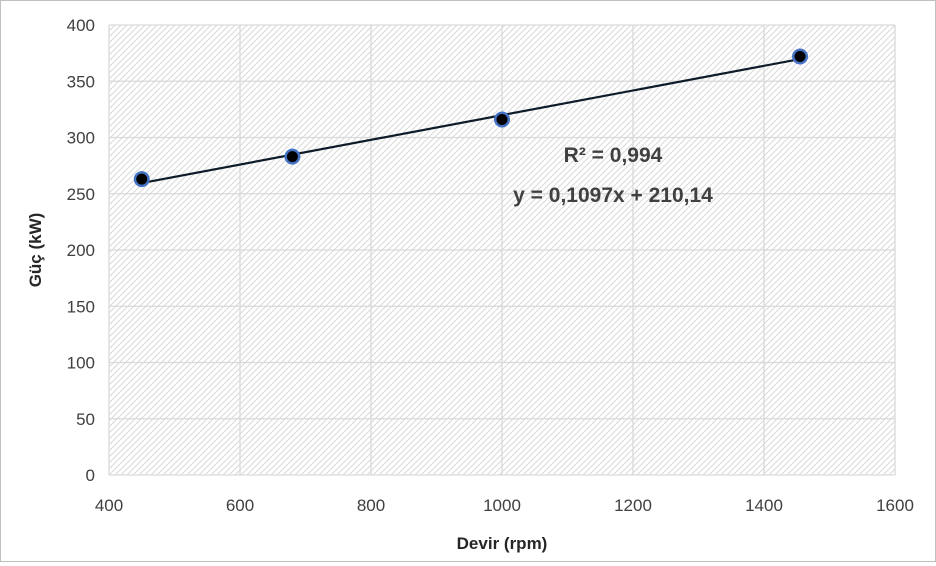  I want to click on r-squared-annotation: R² = 0,994, so click(613, 155).